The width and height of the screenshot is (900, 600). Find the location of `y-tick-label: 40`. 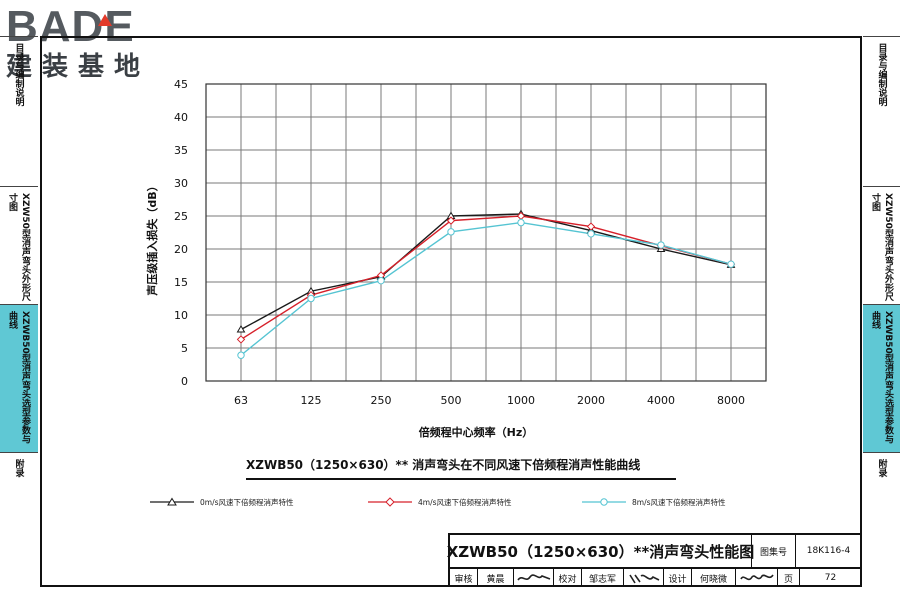

y-tick-label: 40 is located at coordinates (181, 117).